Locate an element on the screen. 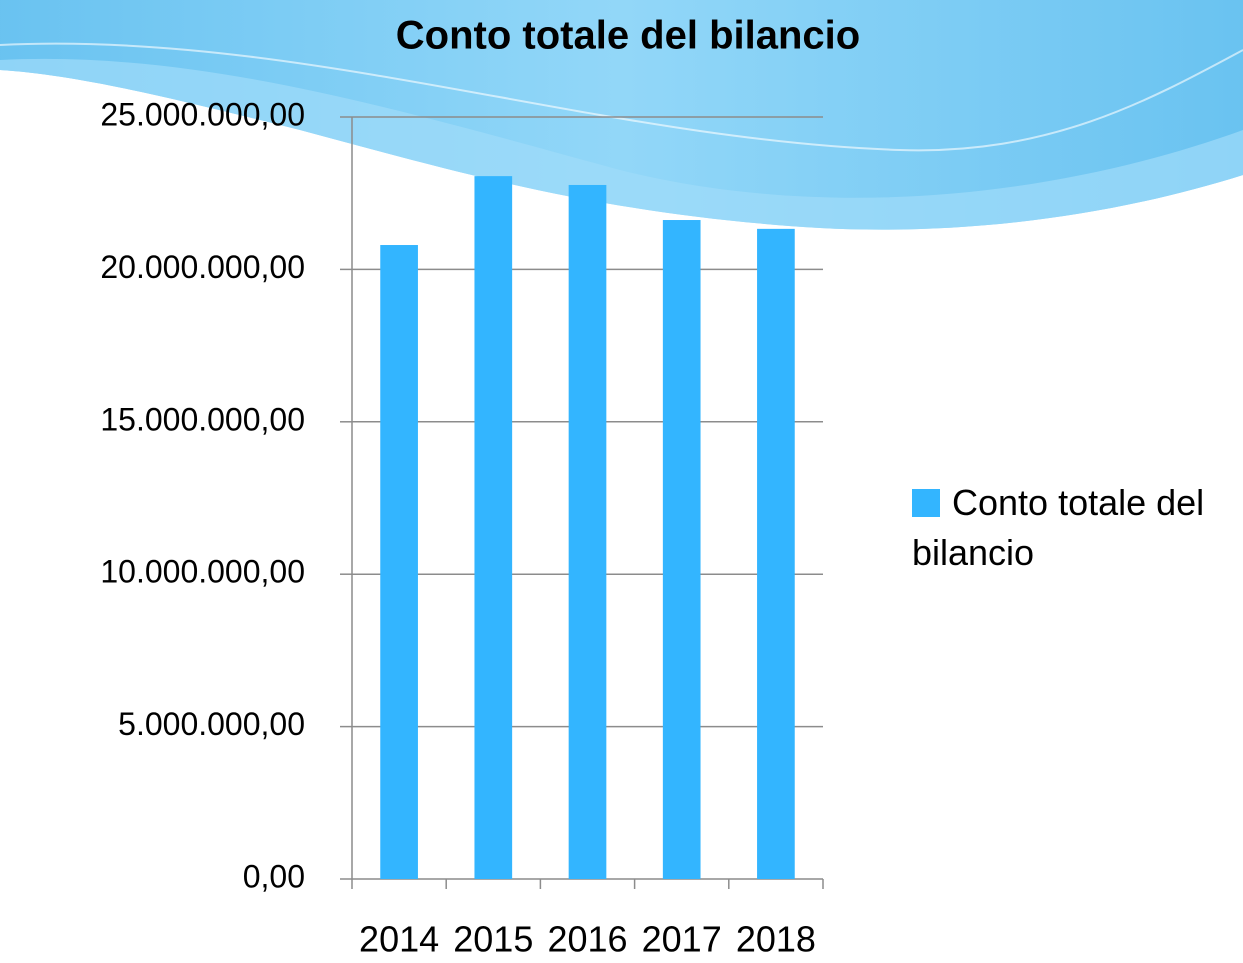 This screenshot has height=963, width=1243. legend-swatch is located at coordinates (926, 503).